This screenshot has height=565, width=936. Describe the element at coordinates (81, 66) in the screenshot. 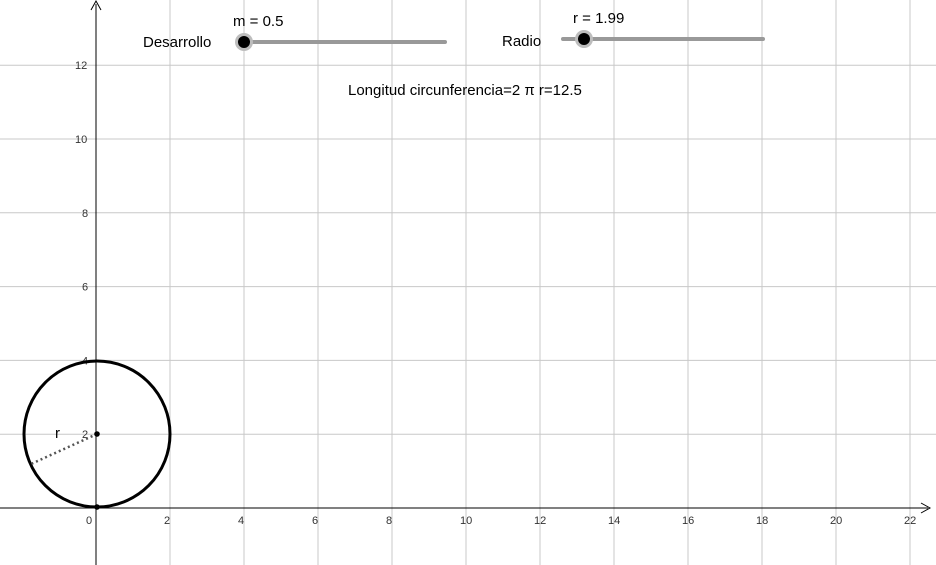

I see `y-tick-label: 12` at that location.